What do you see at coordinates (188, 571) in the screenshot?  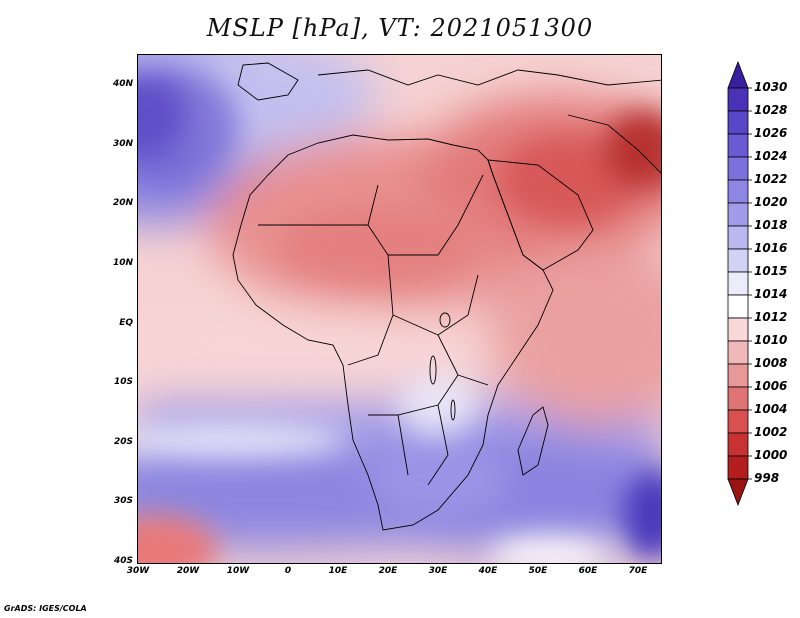 I see `x-tick-label: 20W` at bounding box center [188, 571].